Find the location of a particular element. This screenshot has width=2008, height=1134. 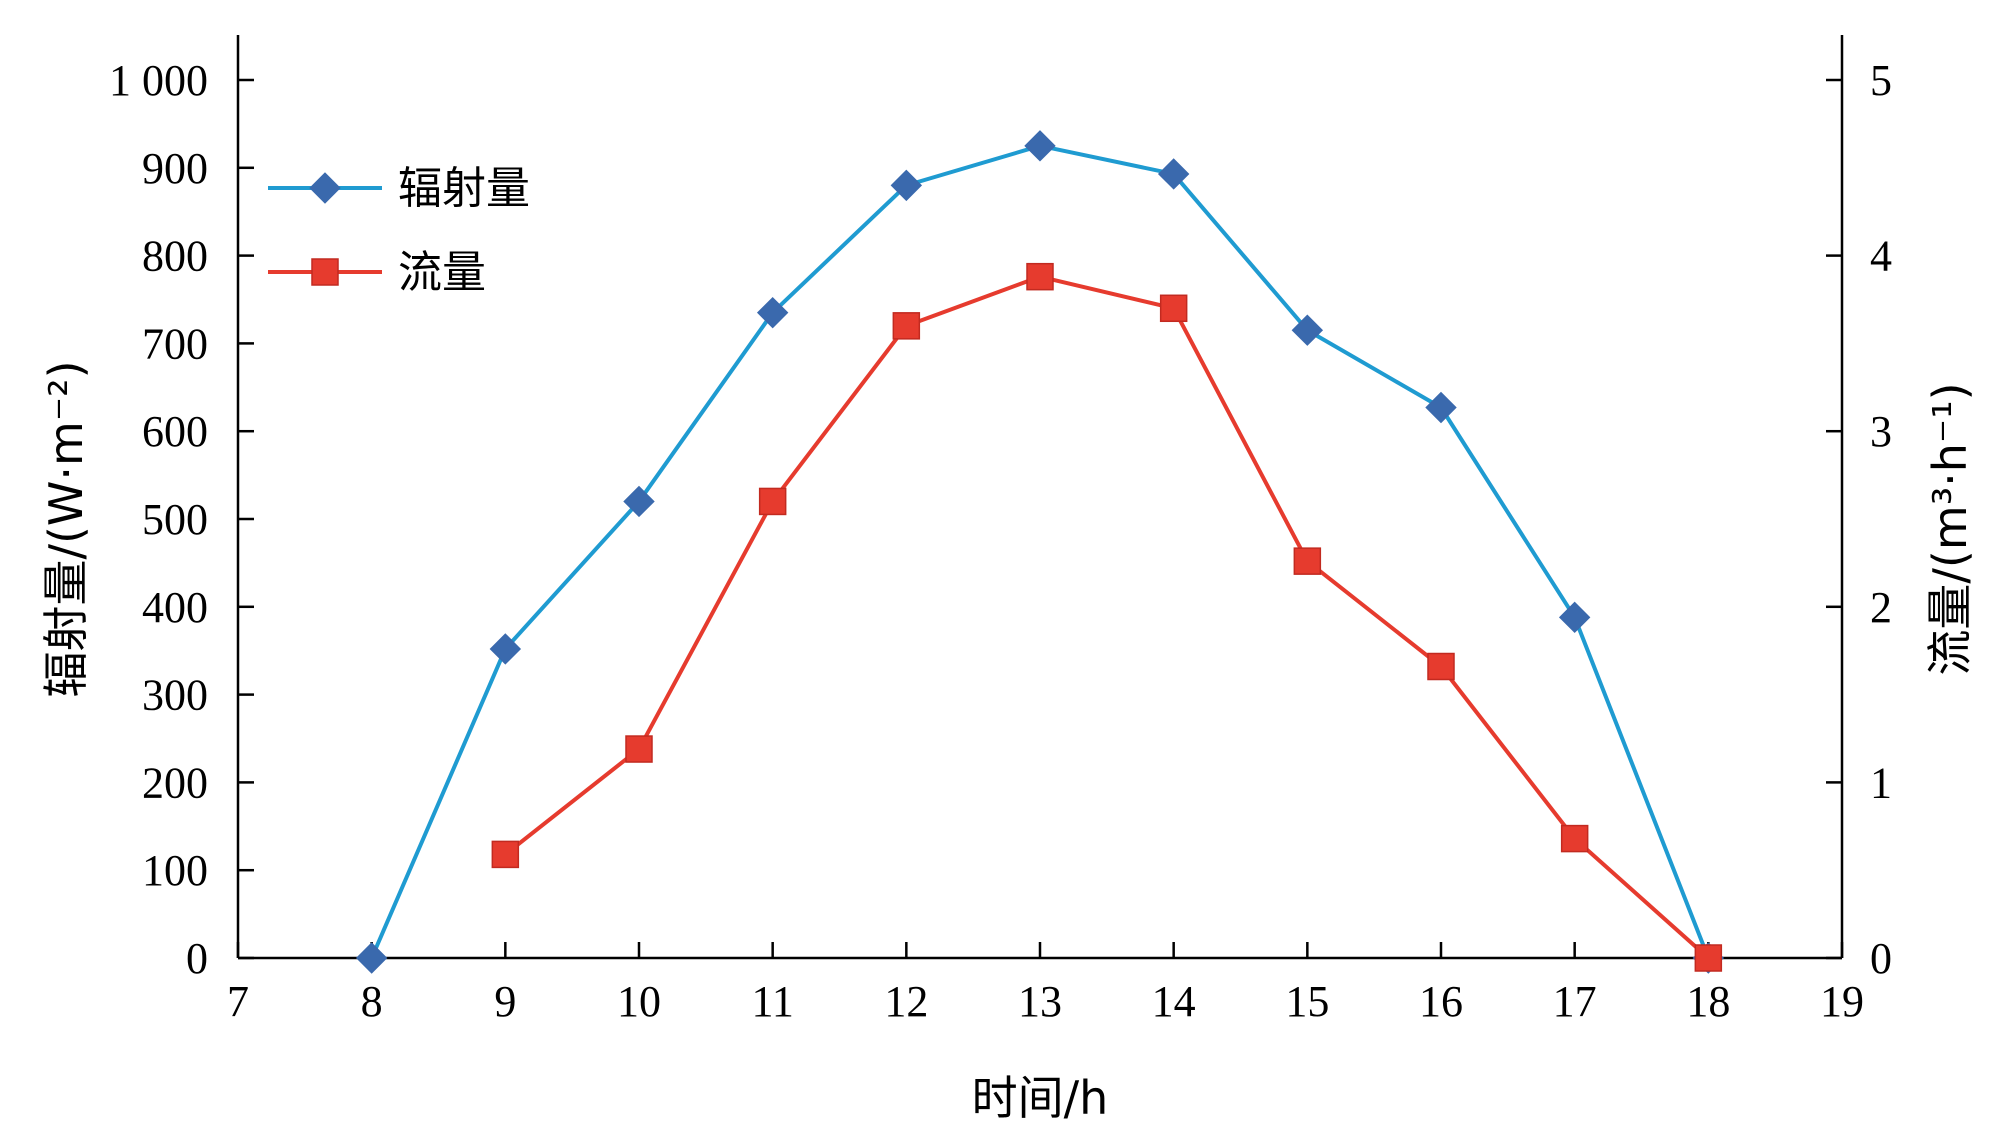

y-right-tick-label: 0 is located at coordinates (1881, 958).